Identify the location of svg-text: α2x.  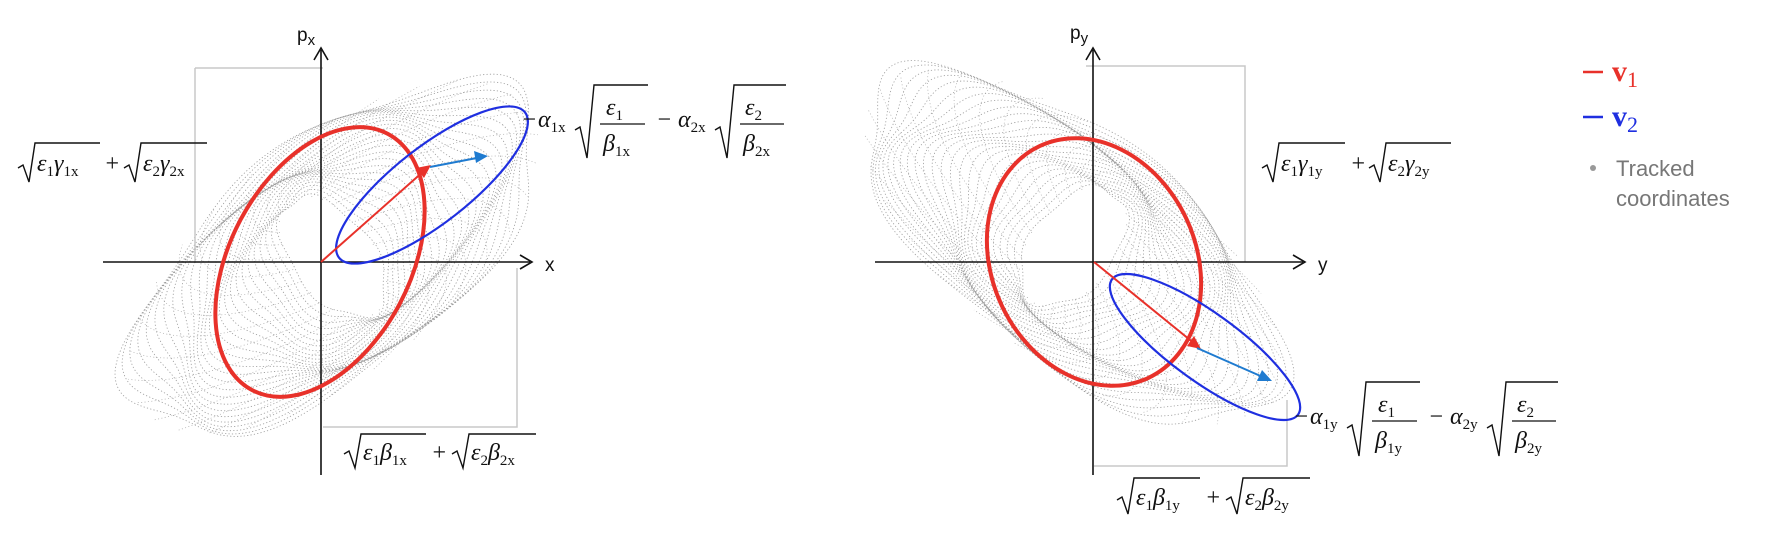
(692, 121).